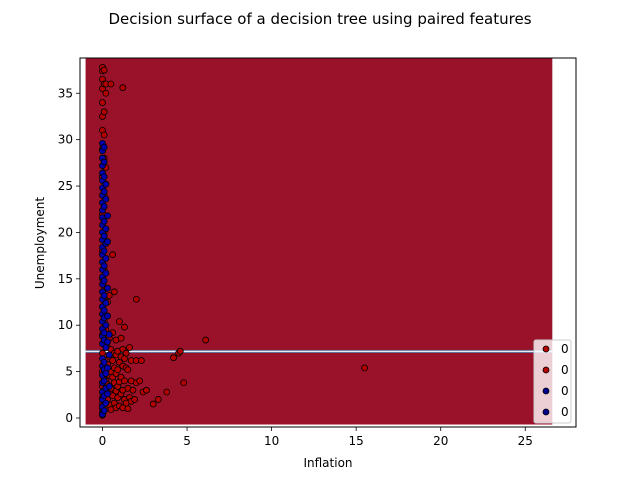  What do you see at coordinates (327, 463) in the screenshot?
I see `x-axis-label: Inflation` at bounding box center [327, 463].